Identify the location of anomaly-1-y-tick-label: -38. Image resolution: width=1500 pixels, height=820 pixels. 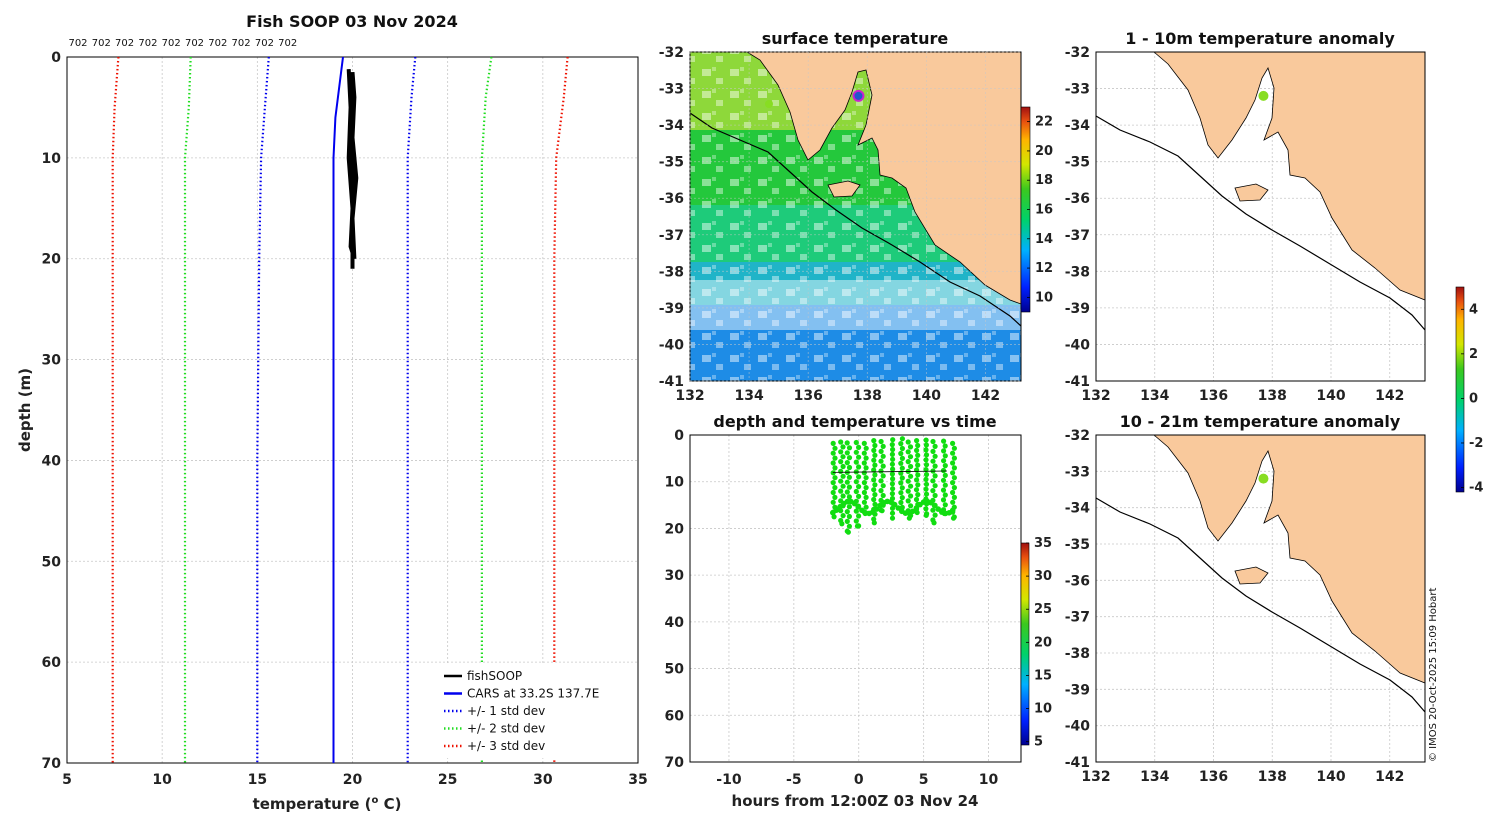
(1077, 272).